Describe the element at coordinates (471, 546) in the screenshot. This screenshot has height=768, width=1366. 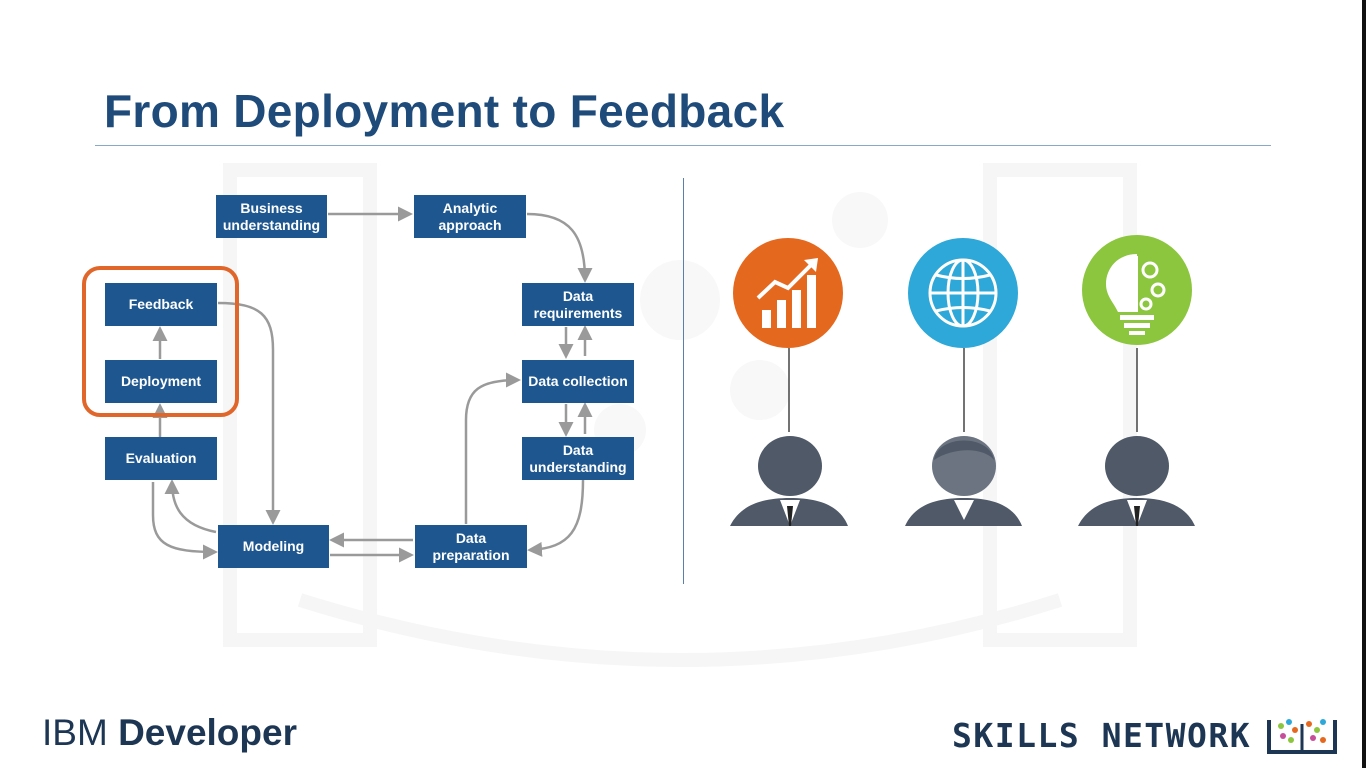
I see `step-data-preparation: Data preparation` at that location.